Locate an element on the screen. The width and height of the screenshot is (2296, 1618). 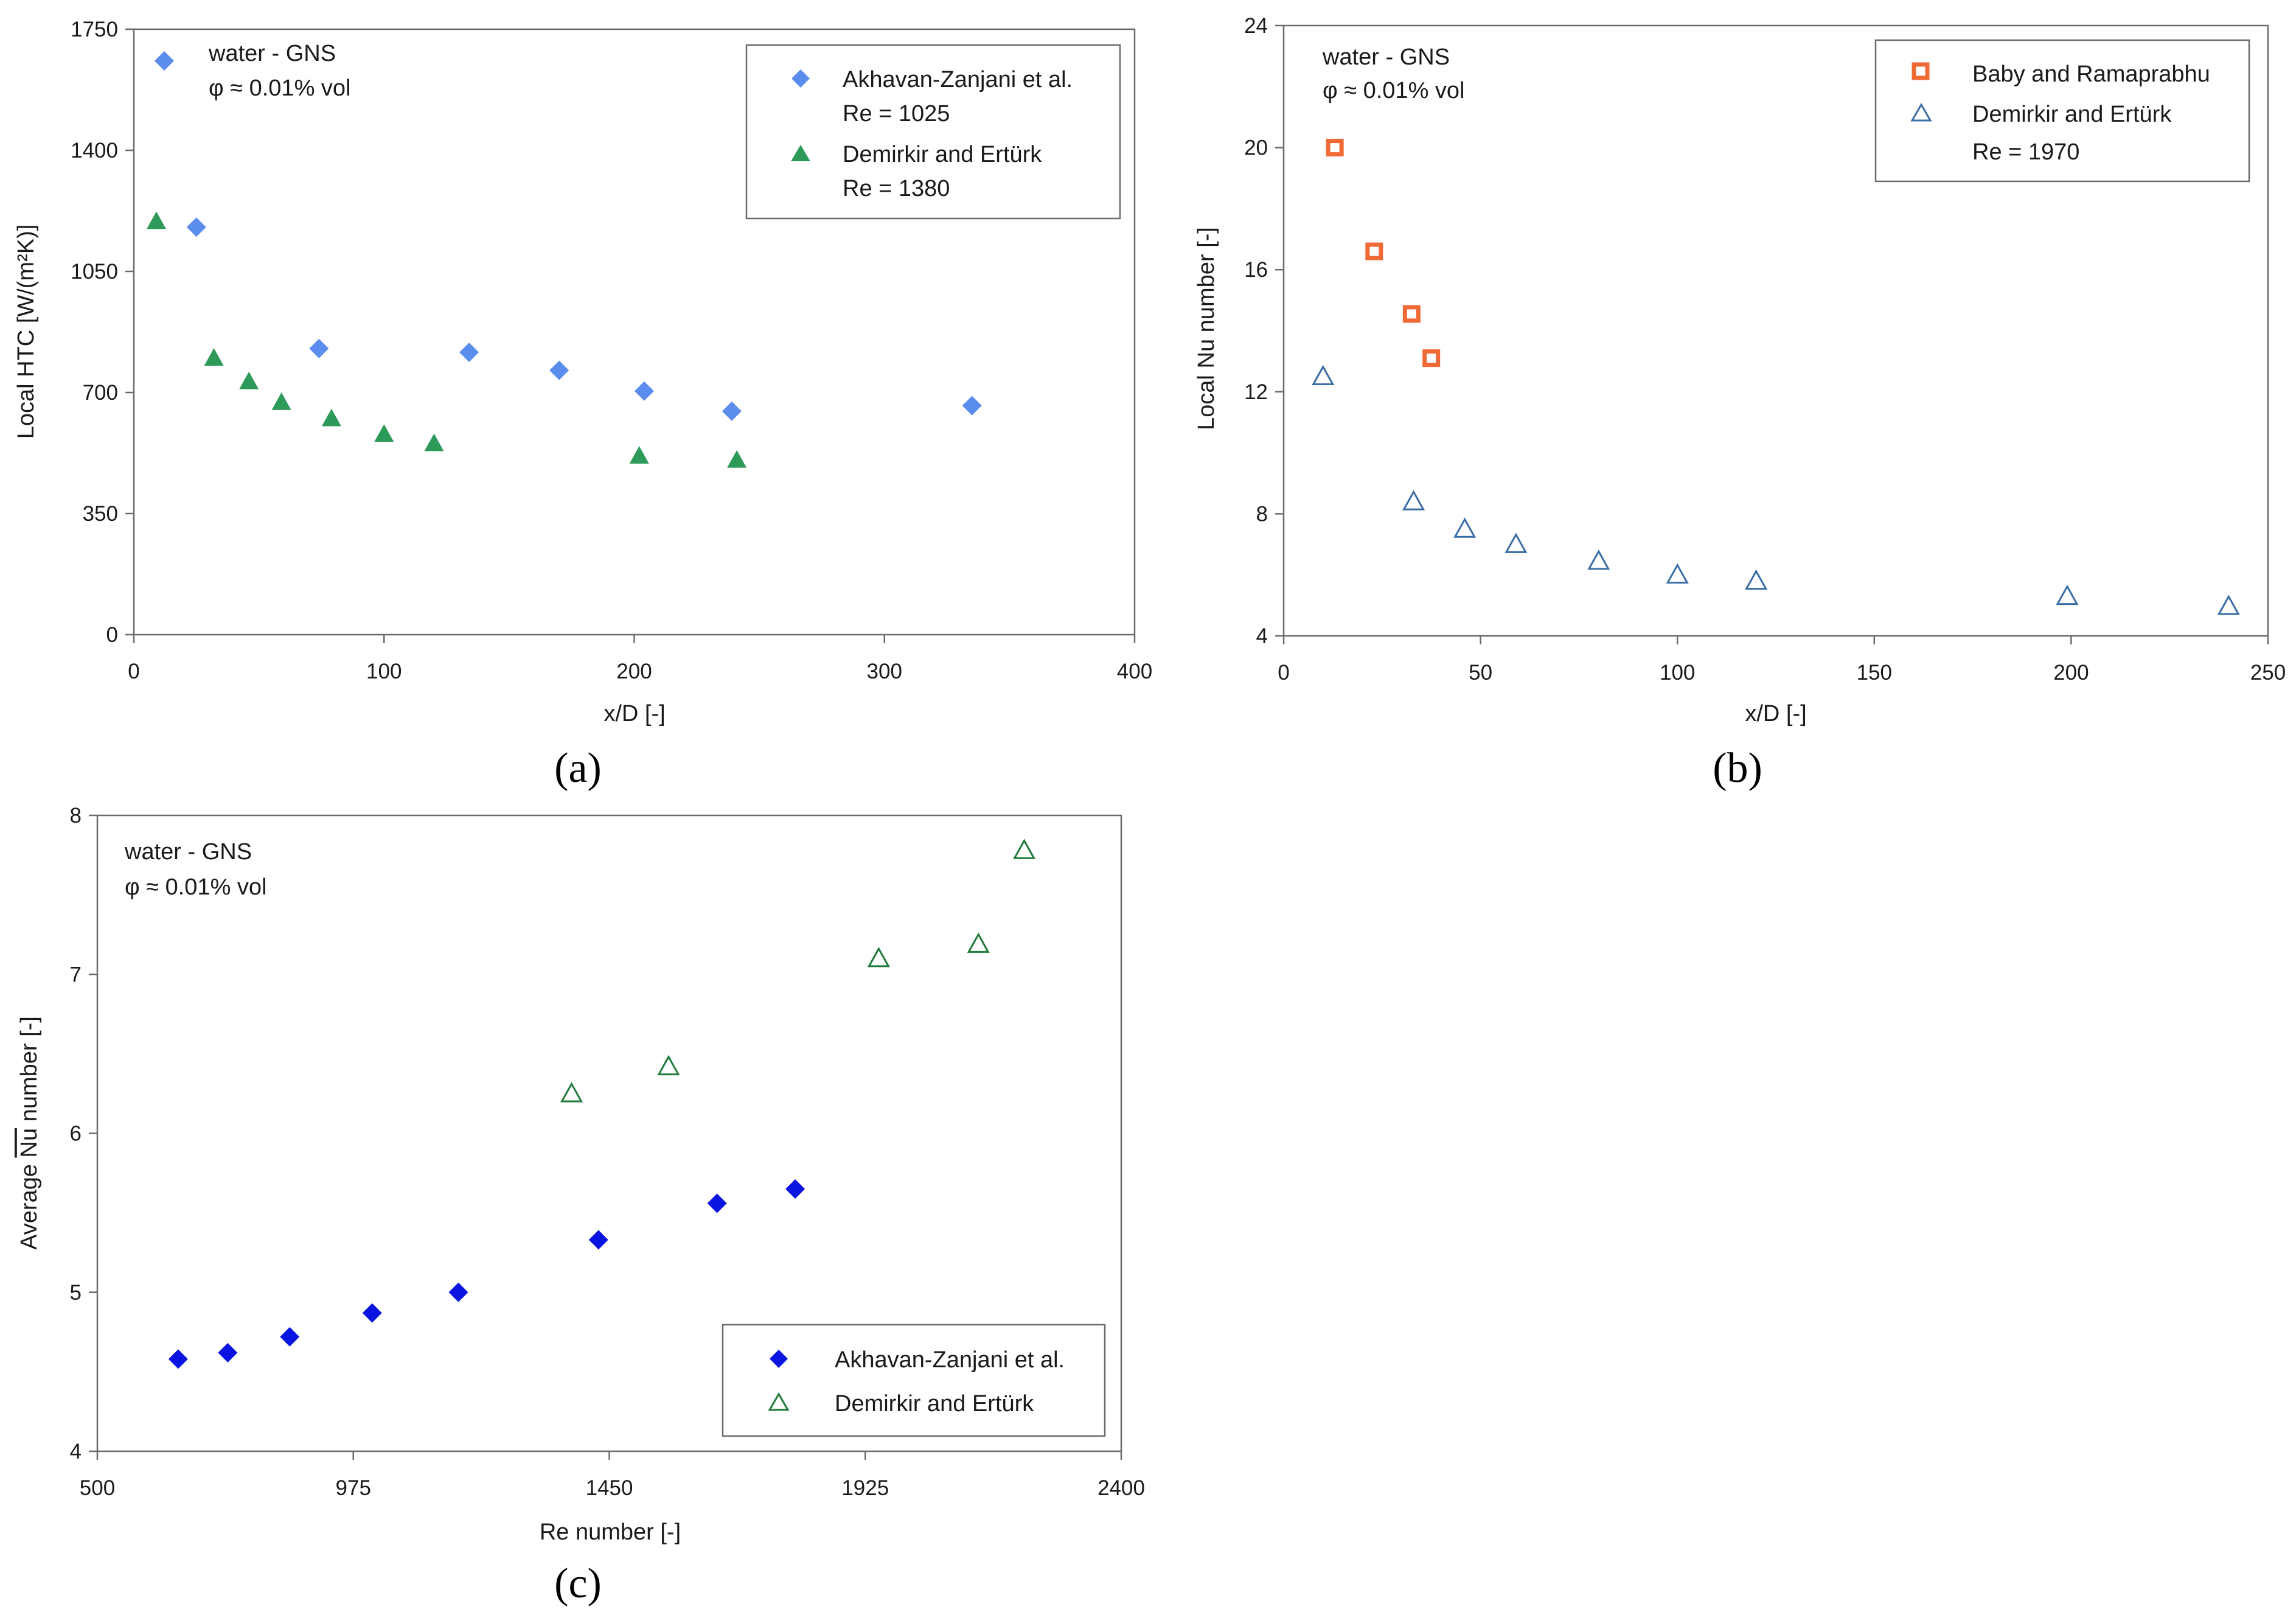
dataset-annotation: water - GNS φ ≈ 0.01% vol is located at coordinates (195, 869).